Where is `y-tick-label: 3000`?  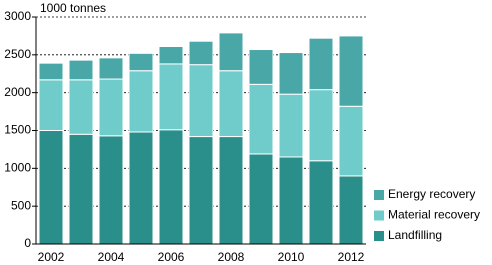
y-tick-label: 3000 is located at coordinates (17, 16).